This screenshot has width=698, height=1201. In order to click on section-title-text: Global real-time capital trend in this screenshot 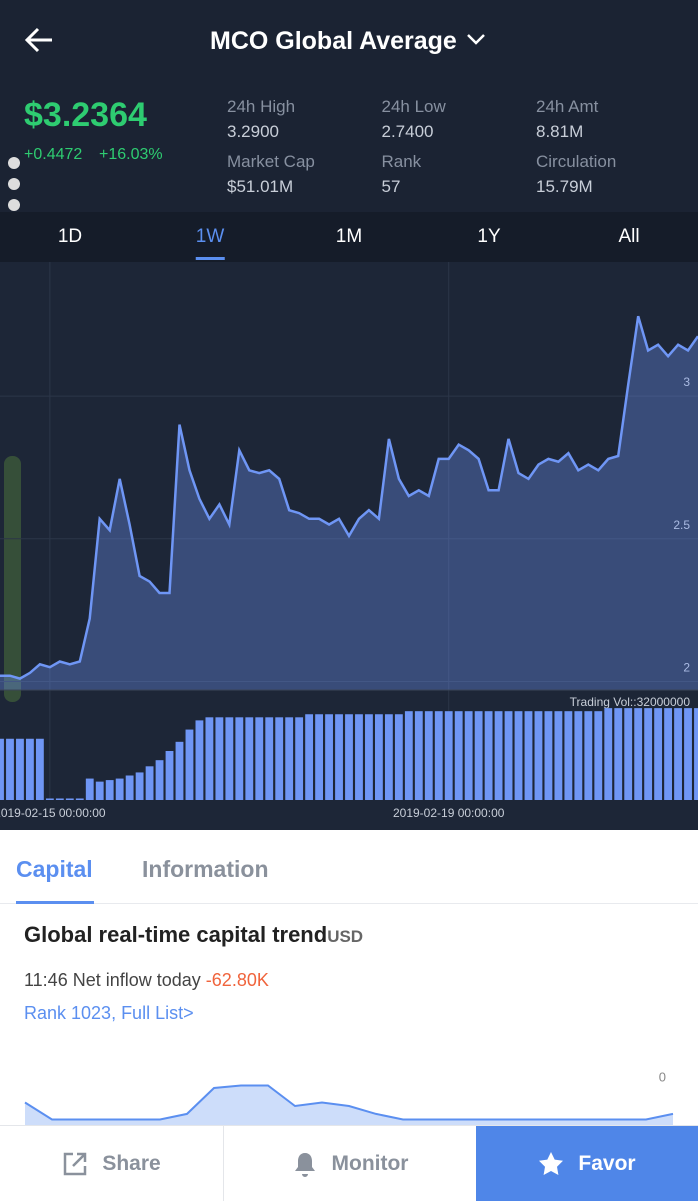, I will do `click(176, 934)`.